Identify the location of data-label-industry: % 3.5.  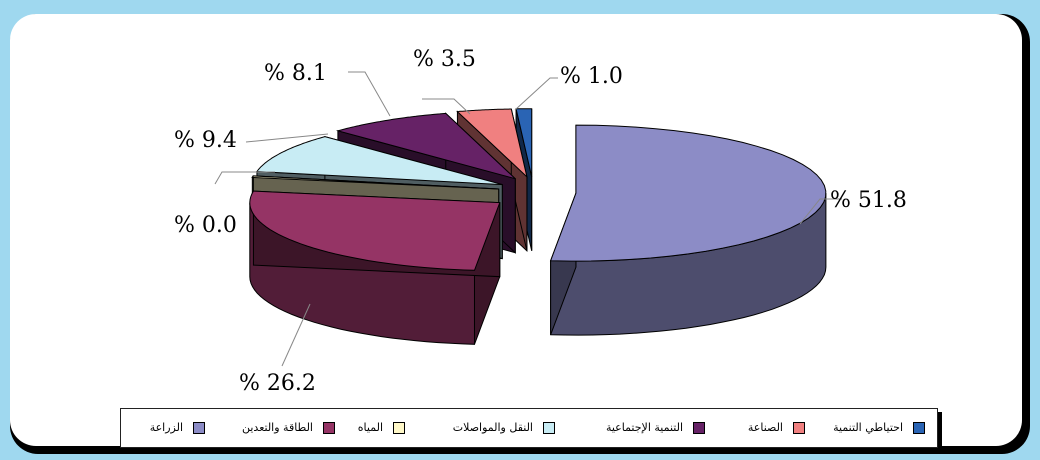
(444, 59).